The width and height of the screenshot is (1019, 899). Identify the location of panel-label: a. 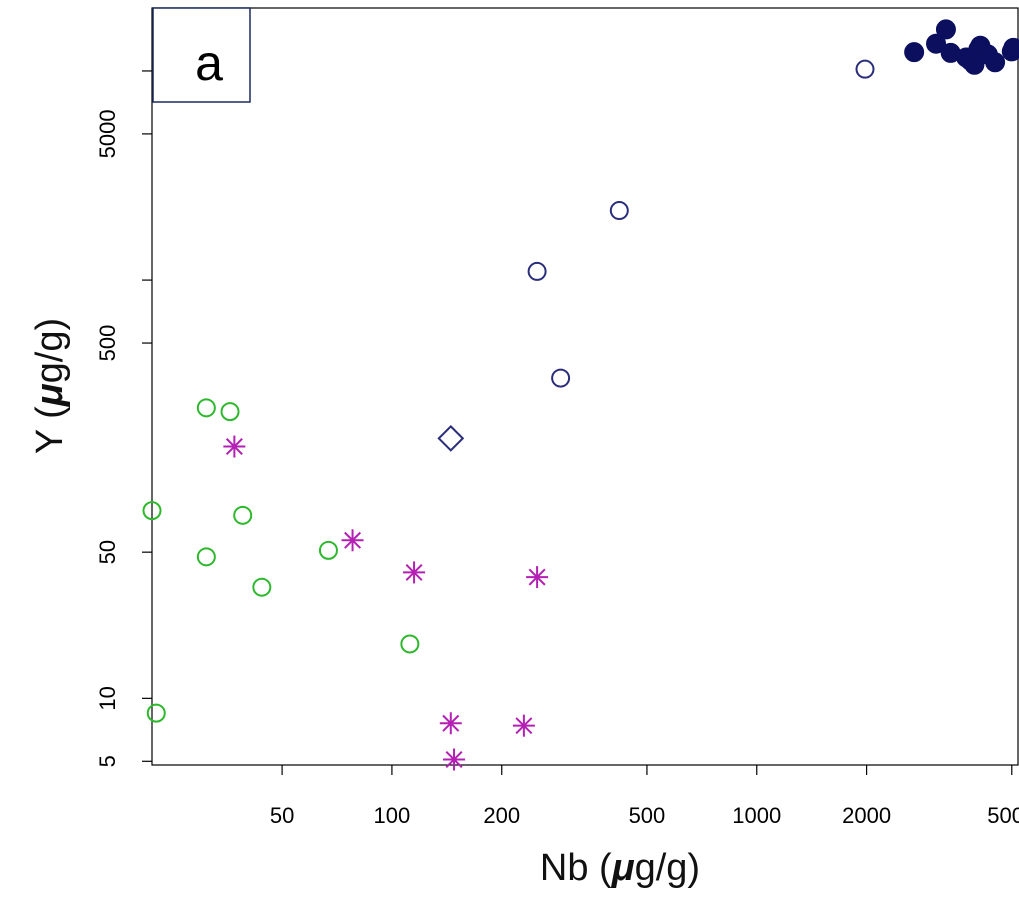
(209, 63).